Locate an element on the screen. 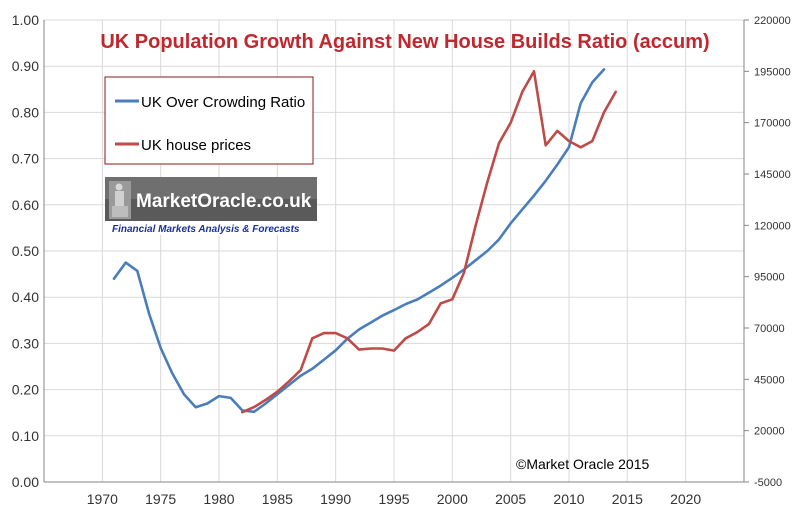  logo-name: MarketOracle.co.uk is located at coordinates (224, 201).